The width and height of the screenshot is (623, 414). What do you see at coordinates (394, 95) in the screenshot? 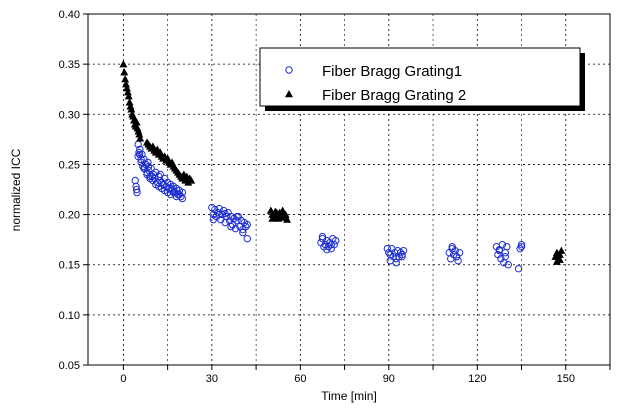
I see `legend-label: Fiber Bragg Grating 2` at bounding box center [394, 95].